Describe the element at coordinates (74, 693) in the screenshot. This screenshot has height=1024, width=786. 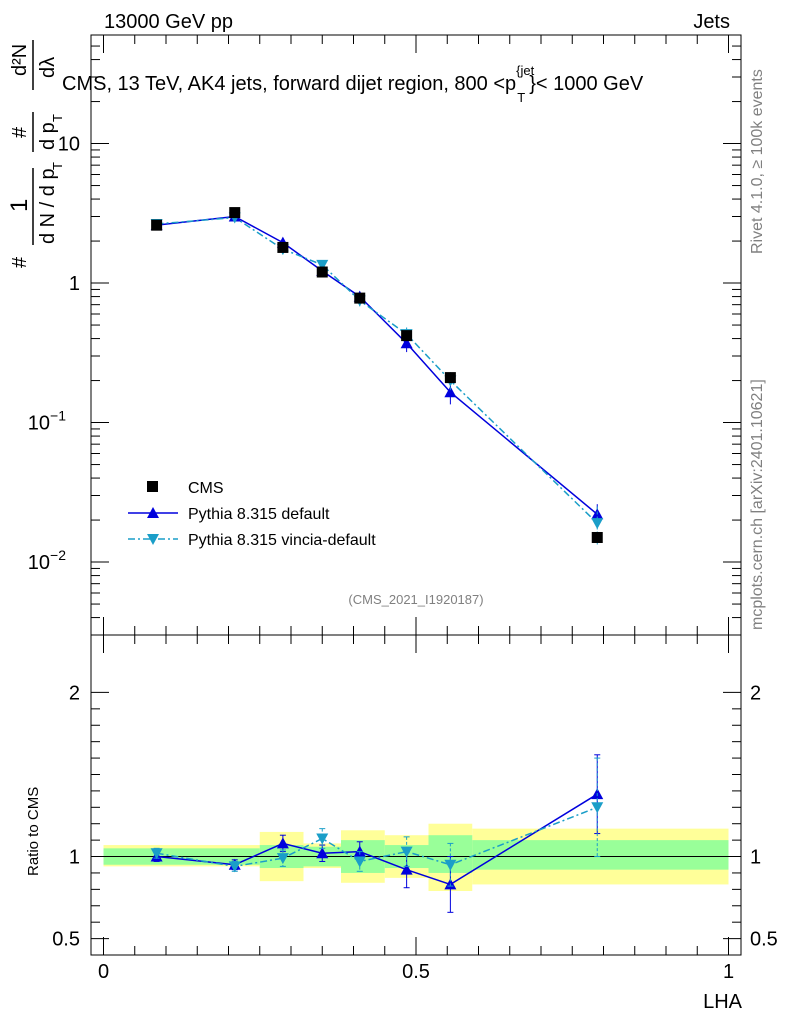
I see `ratio-y-tick-label: 2` at that location.